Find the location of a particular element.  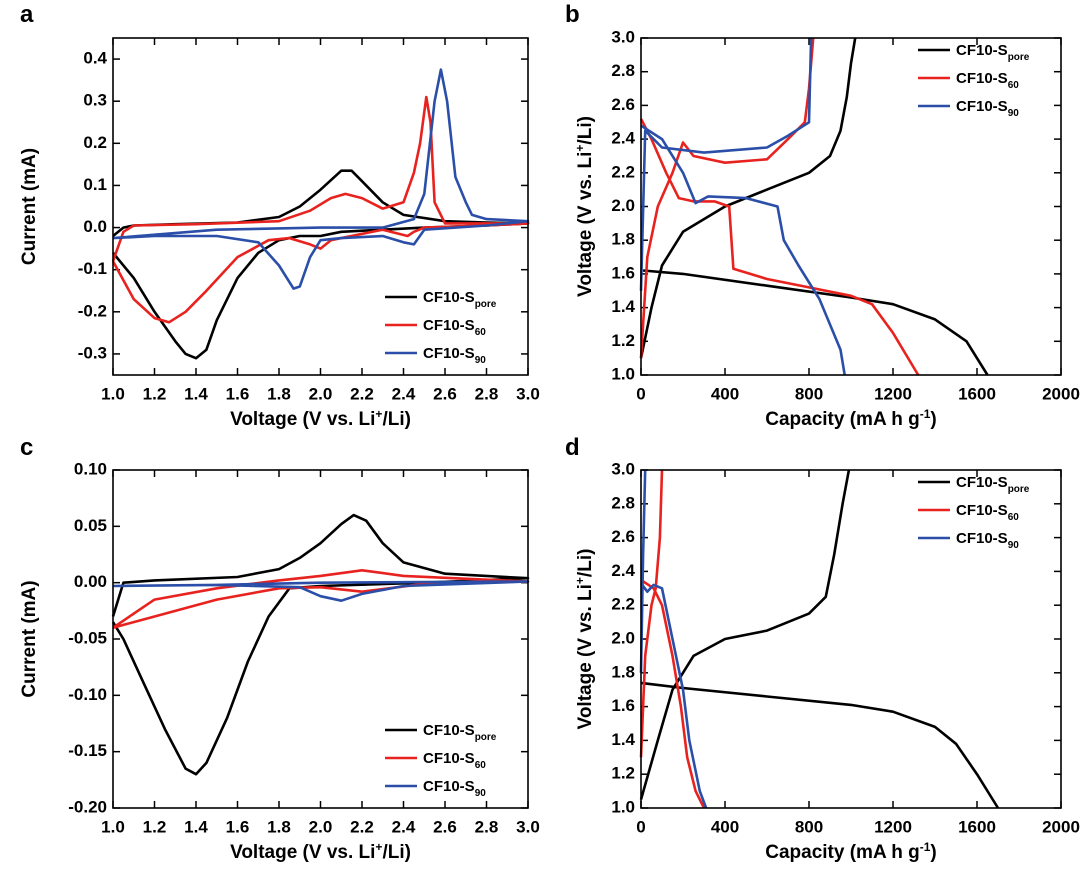

x-tick-label: 2.6 is located at coordinates (445, 826).